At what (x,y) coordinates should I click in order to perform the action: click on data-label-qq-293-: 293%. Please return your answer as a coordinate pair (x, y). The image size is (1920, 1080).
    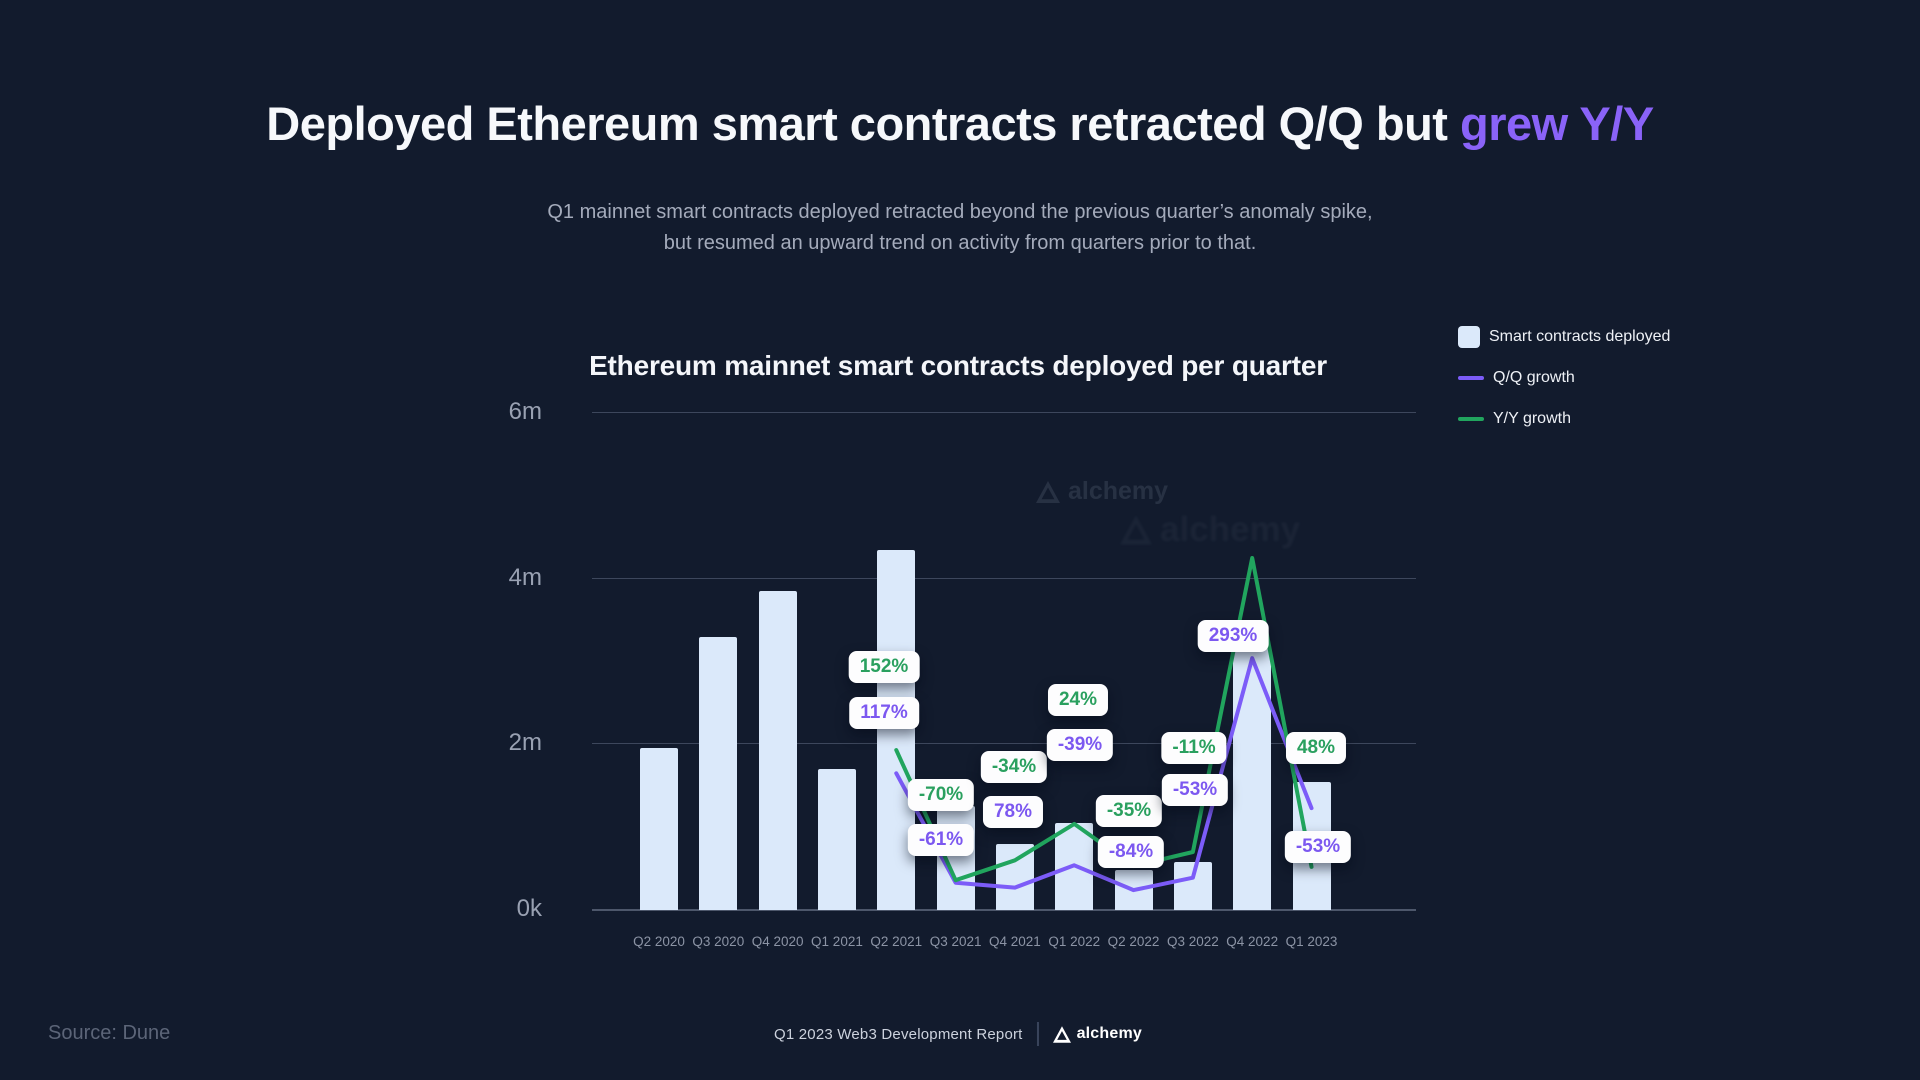
    Looking at the image, I should click on (1233, 636).